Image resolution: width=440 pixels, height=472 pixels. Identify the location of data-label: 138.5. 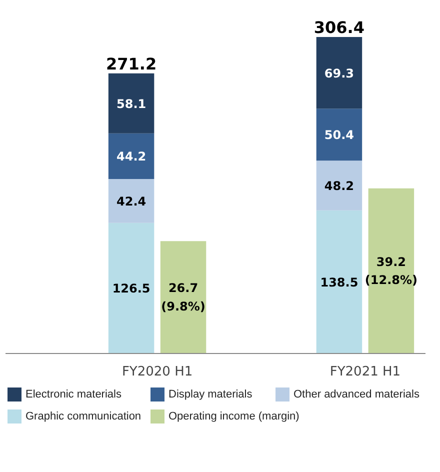
(339, 282).